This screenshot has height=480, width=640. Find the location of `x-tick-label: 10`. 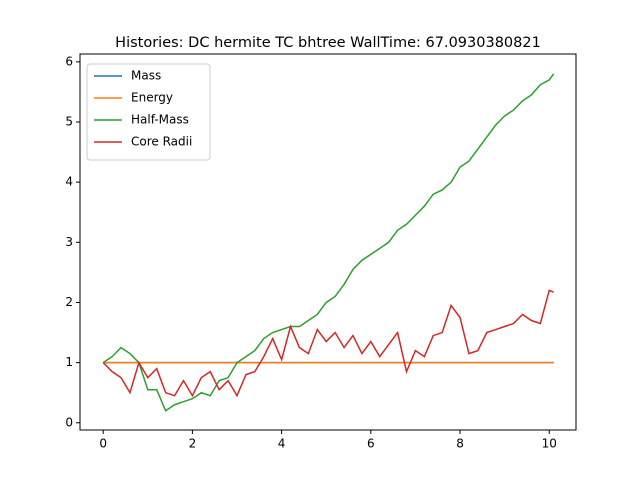

x-tick-label: 10 is located at coordinates (549, 444).